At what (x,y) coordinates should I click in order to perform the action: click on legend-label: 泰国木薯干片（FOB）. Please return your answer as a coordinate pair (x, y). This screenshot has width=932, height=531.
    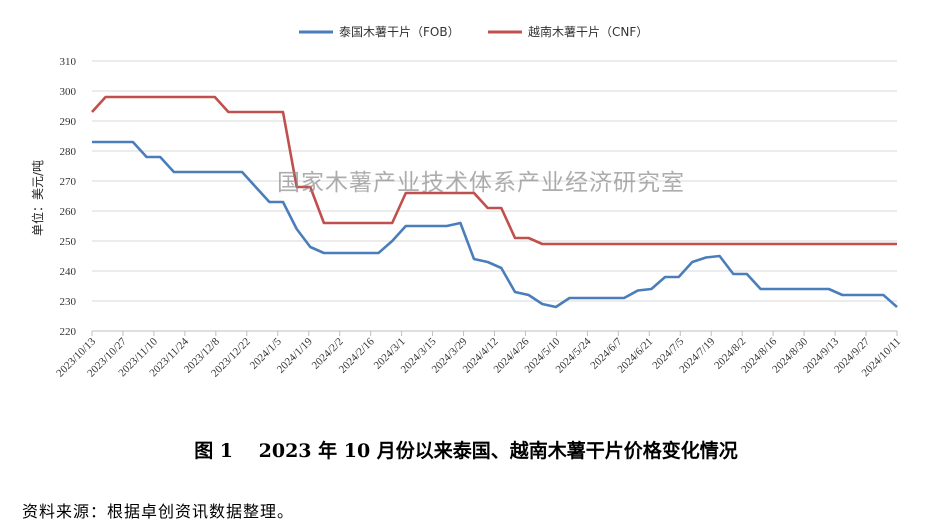
    Looking at the image, I should click on (399, 32).